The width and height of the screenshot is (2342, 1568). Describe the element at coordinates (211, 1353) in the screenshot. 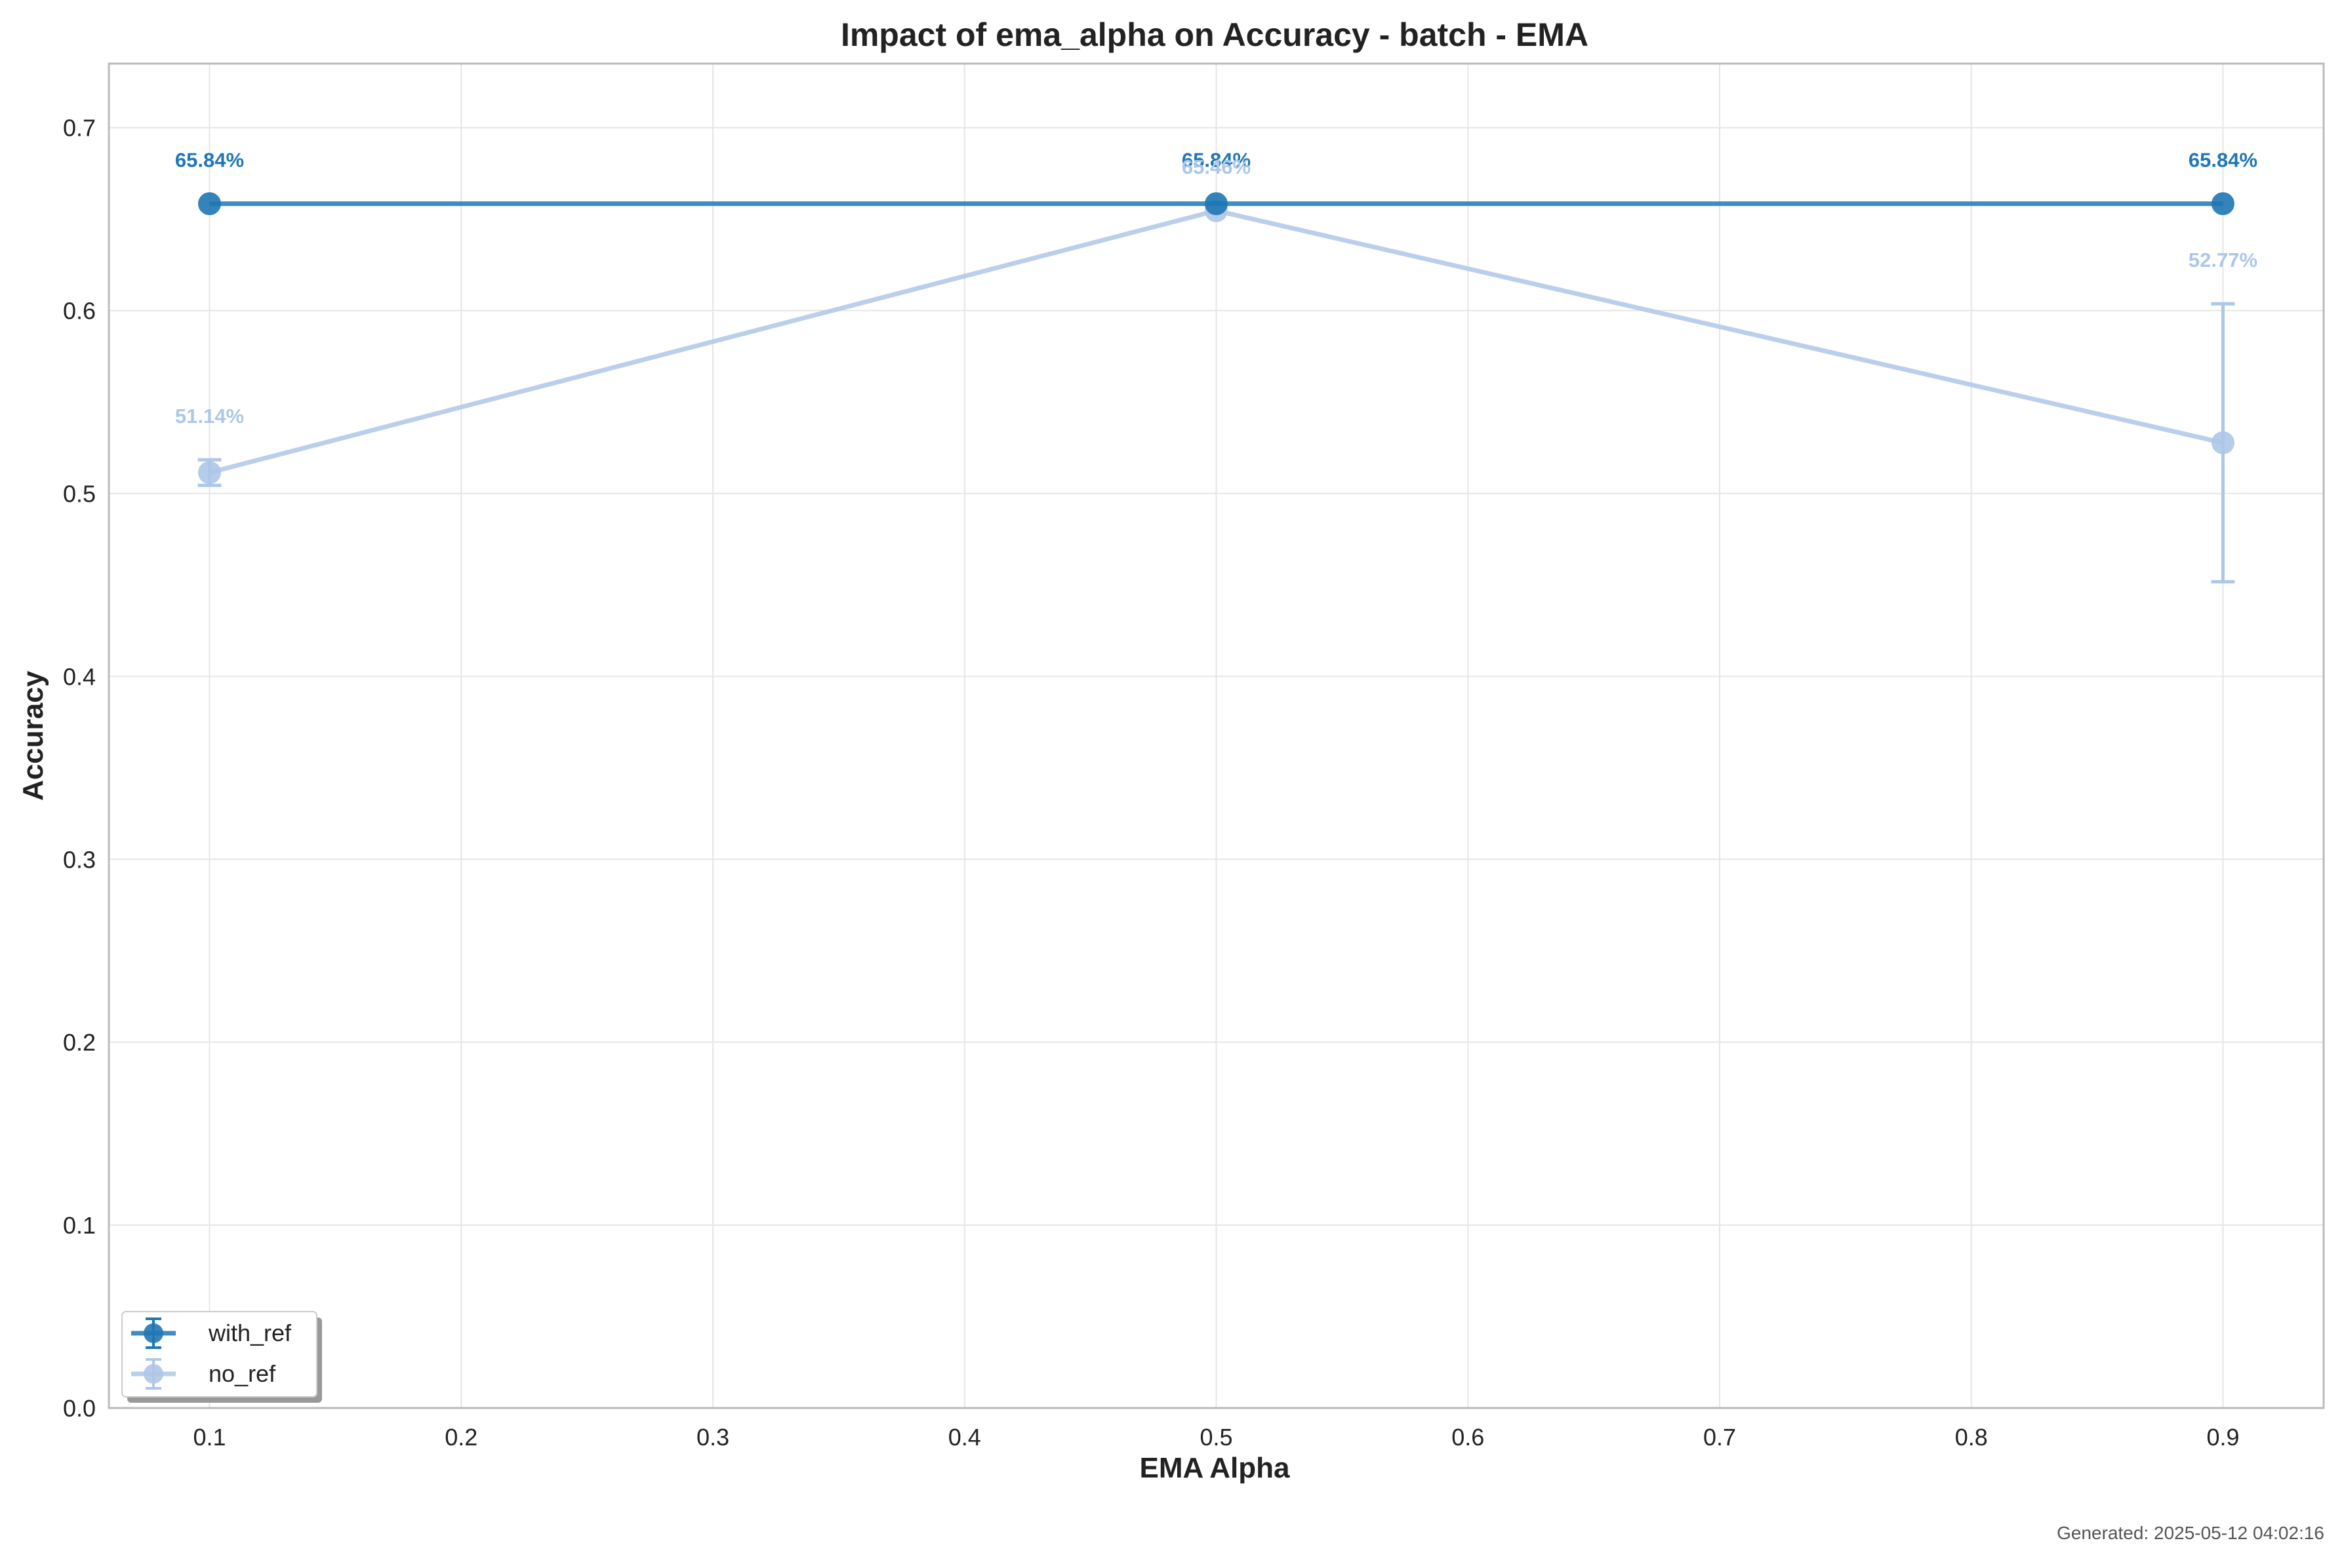

I see `legend-items: with_ref no_ref` at that location.